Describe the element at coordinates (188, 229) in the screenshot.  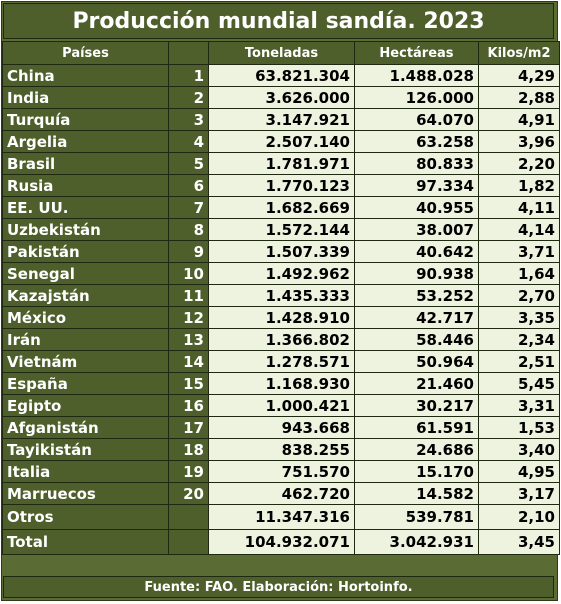
I see `cell-rank: 8` at that location.